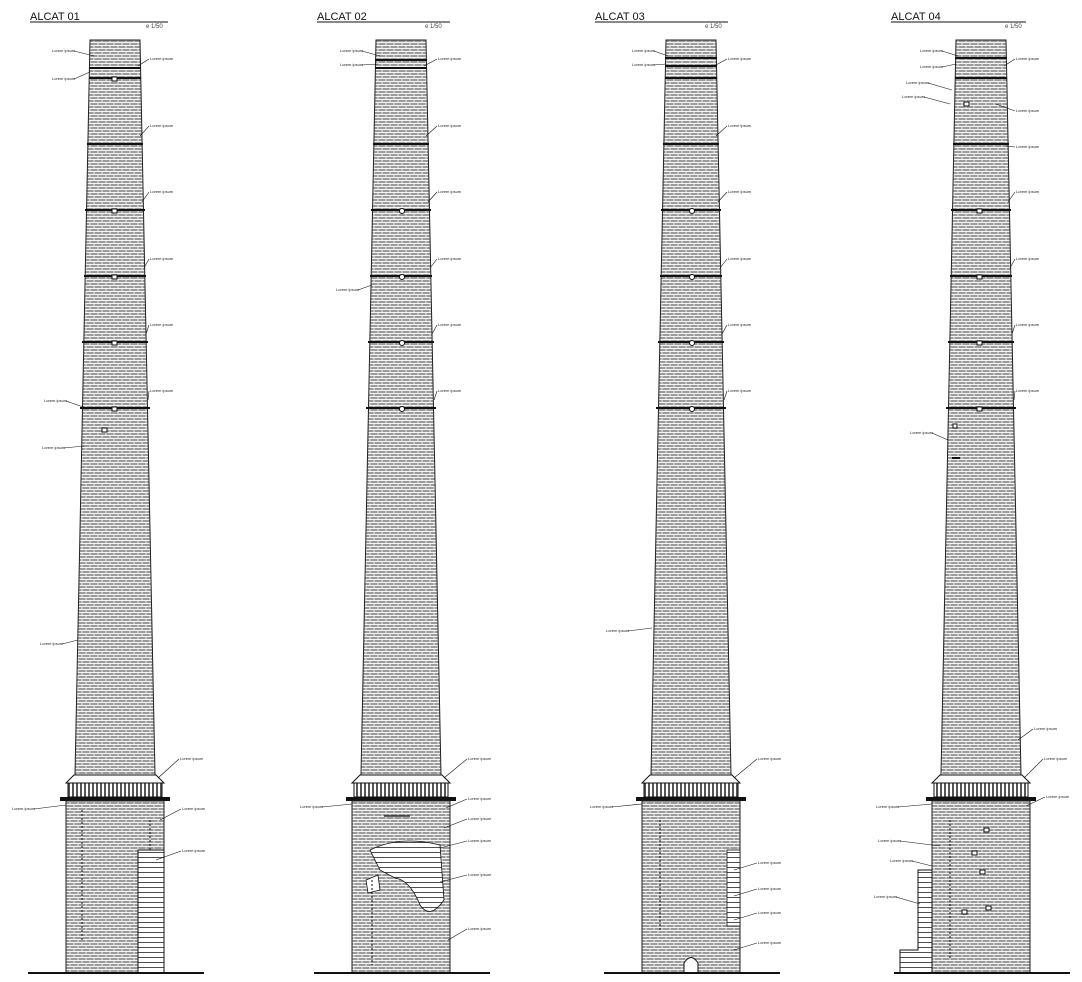 This screenshot has height=982, width=1082. Describe the element at coordinates (981, 887) in the screenshot. I see `chimney-base` at that location.